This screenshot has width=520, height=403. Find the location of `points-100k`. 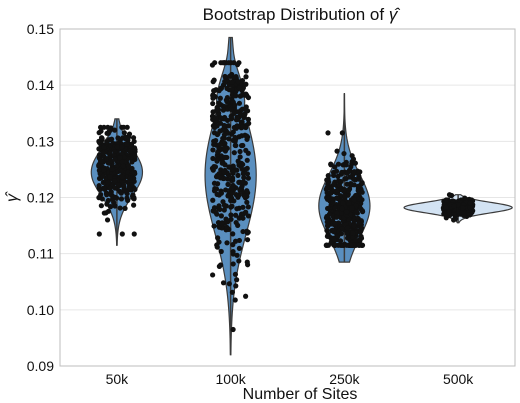

points-100k is located at coordinates (230, 196).